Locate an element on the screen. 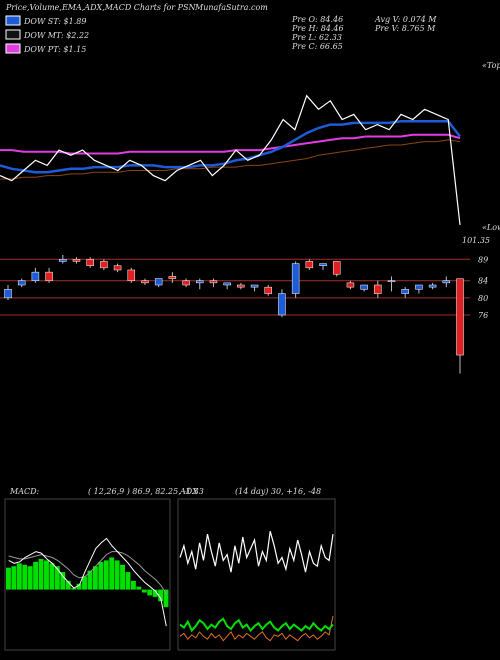  stat: Pre L: 62.33 is located at coordinates (316, 37).